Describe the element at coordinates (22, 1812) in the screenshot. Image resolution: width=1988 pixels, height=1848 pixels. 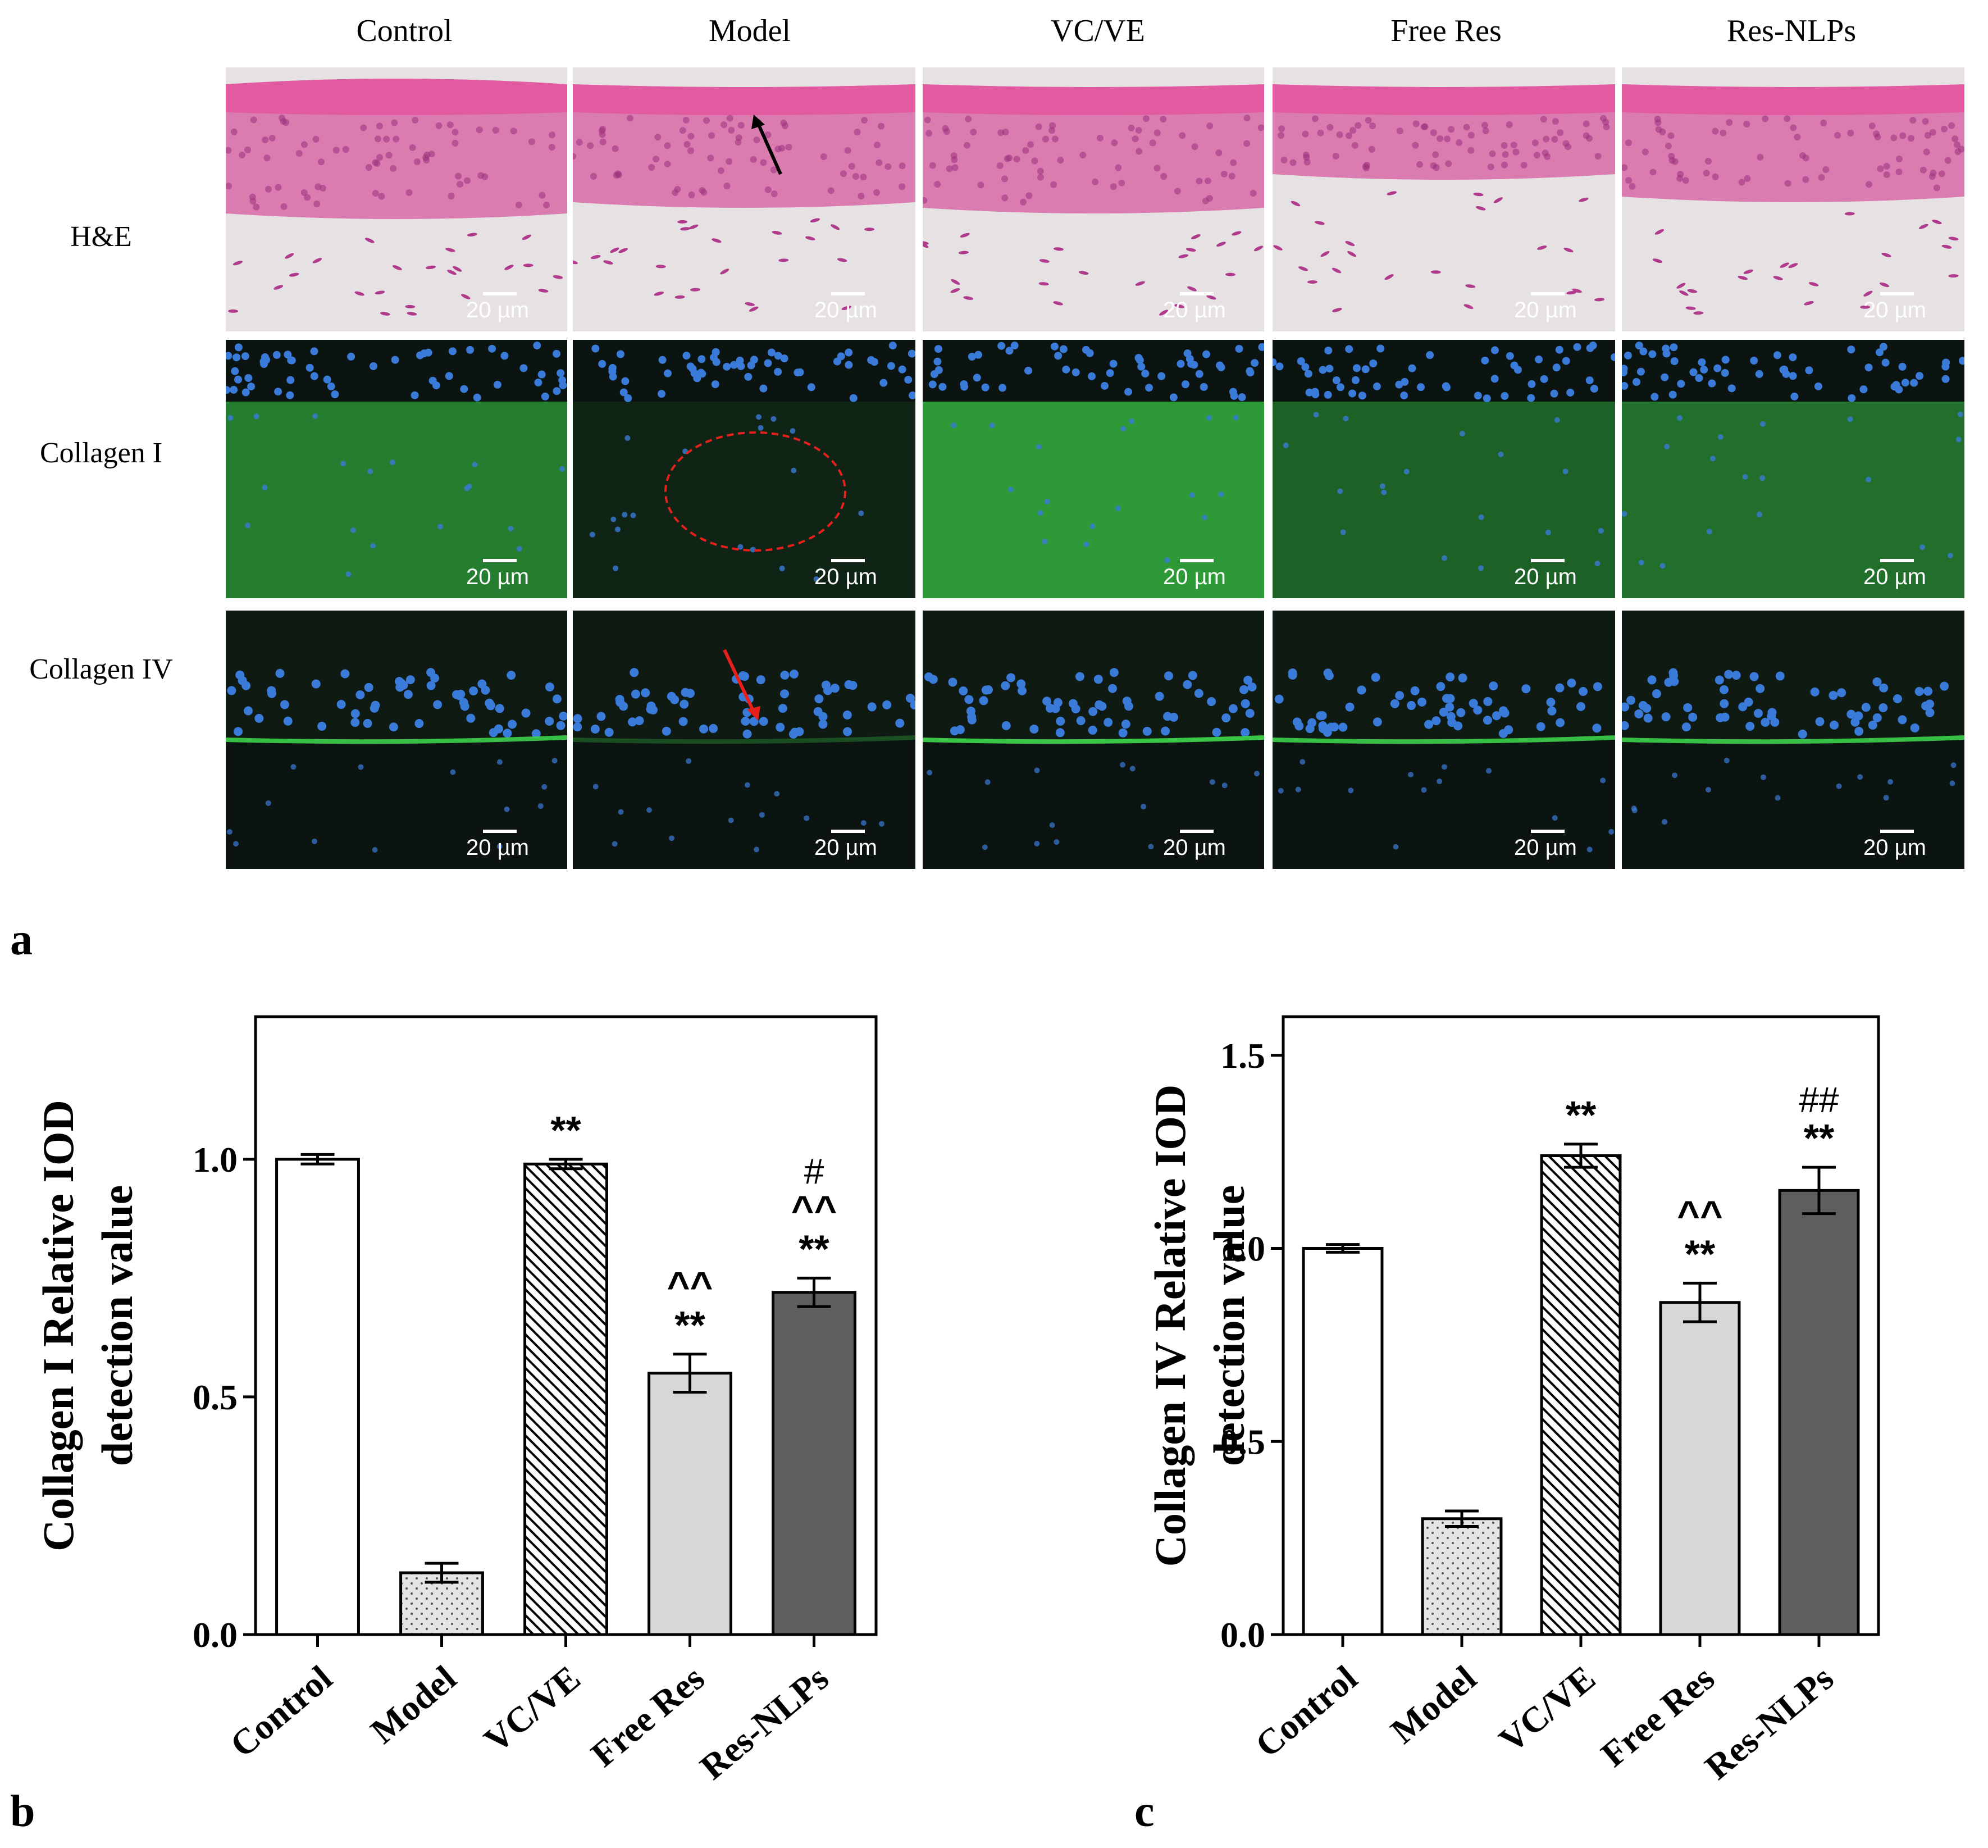
I see `panel-letter-b: b` at that location.